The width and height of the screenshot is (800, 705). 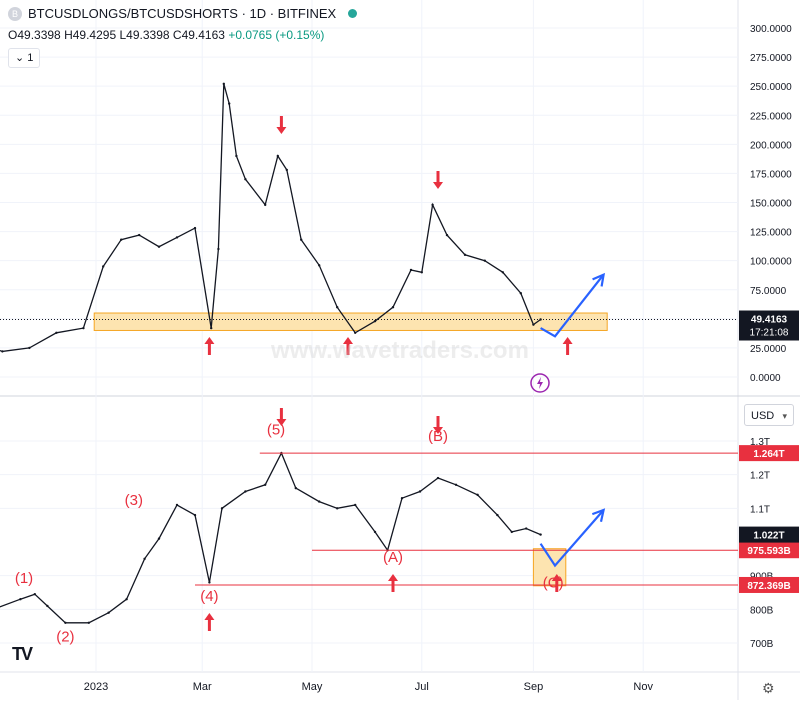 I want to click on currency-select: USD ▾, so click(x=769, y=415).